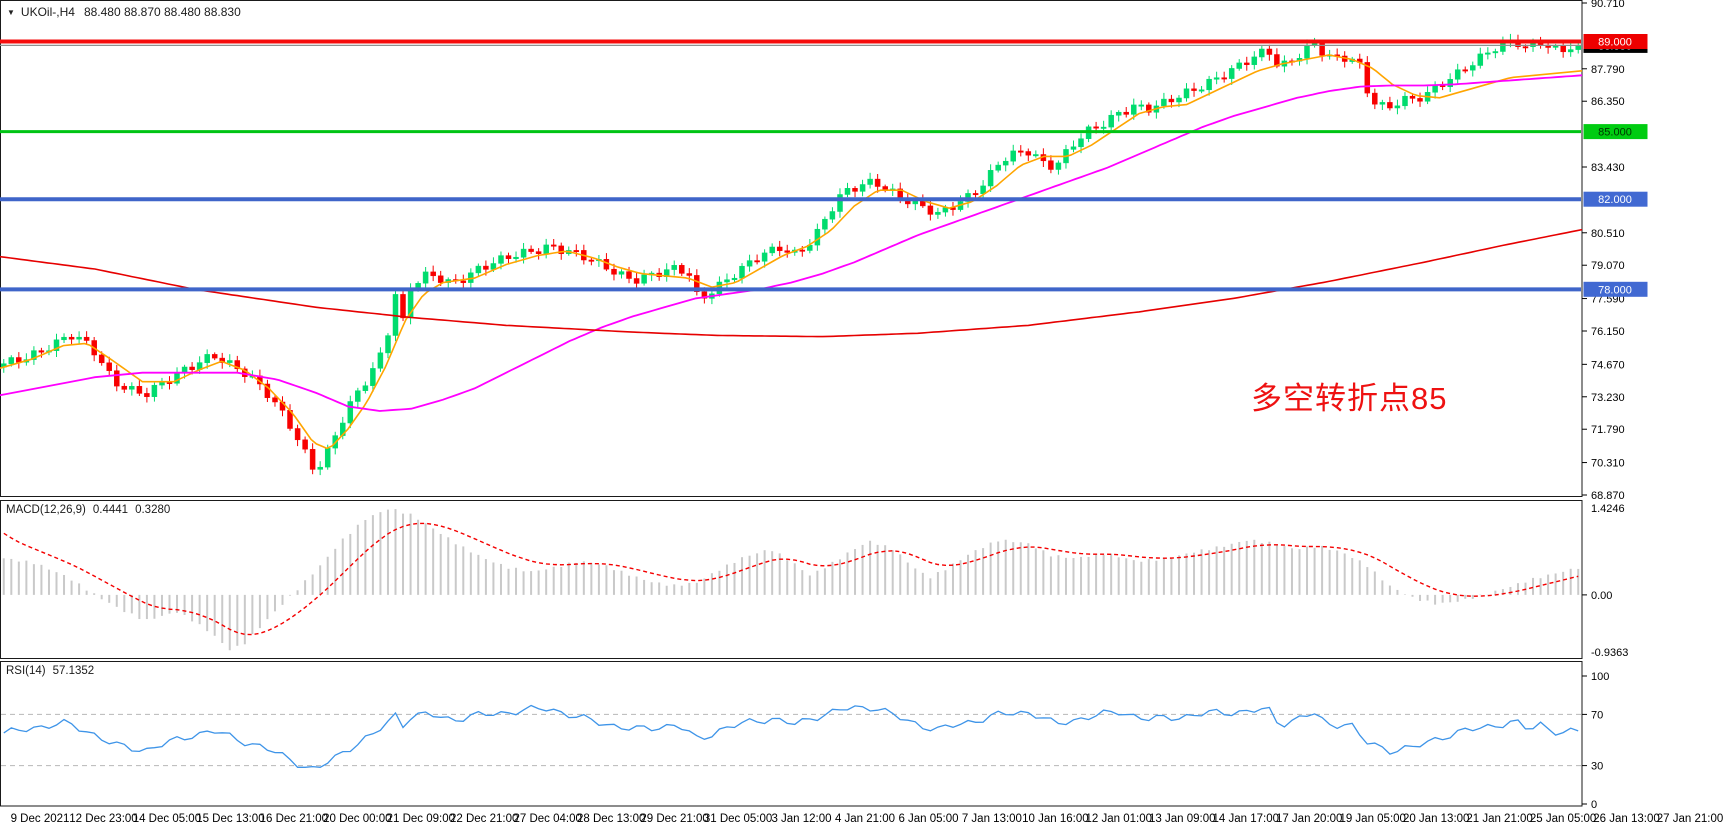 The width and height of the screenshot is (1730, 835). I want to click on svg-text: 73.230, so click(1608, 398).